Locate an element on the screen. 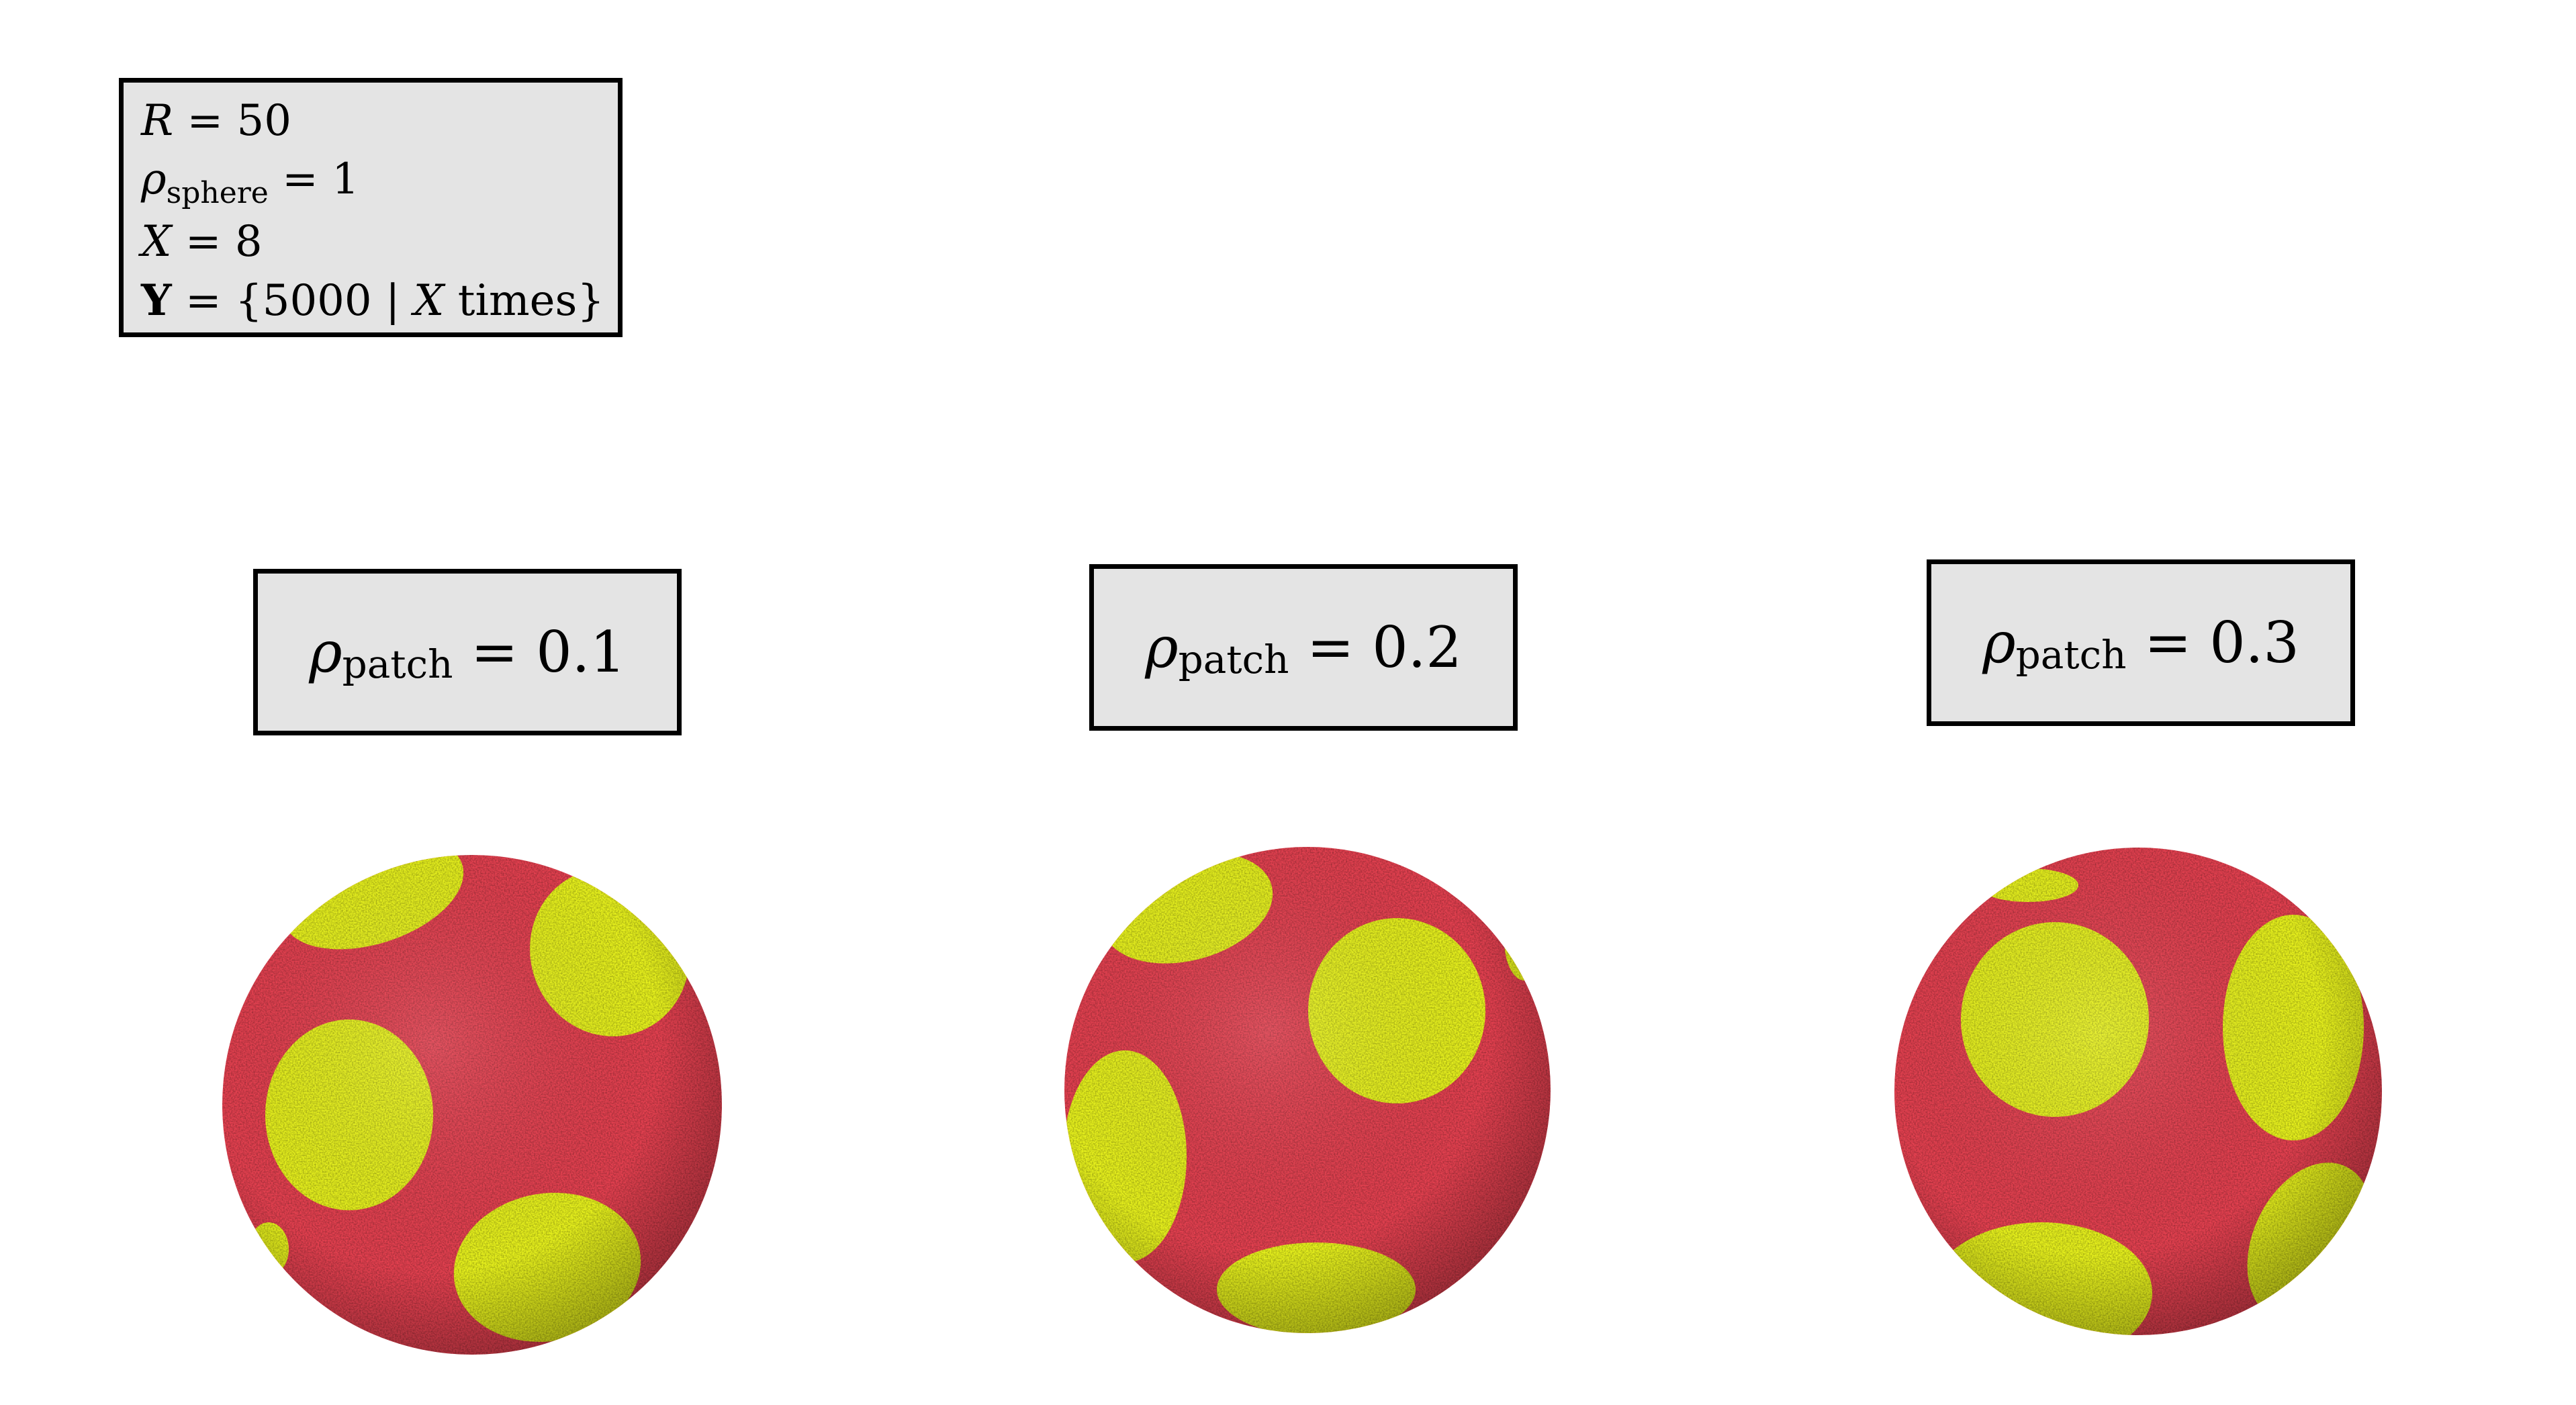 The width and height of the screenshot is (2576, 1405). rho-value: = 1 is located at coordinates (320, 179).